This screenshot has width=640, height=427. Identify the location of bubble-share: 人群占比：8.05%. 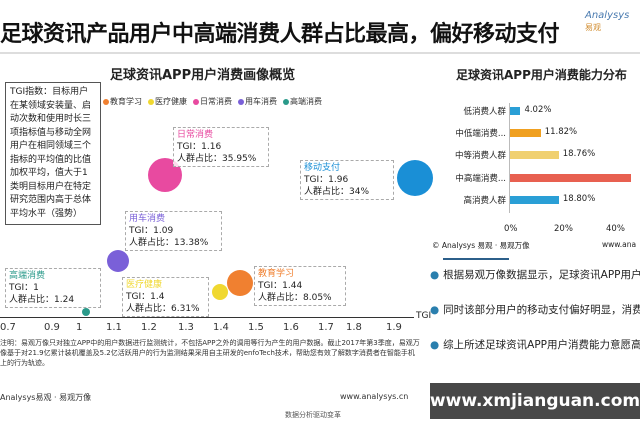
(295, 298).